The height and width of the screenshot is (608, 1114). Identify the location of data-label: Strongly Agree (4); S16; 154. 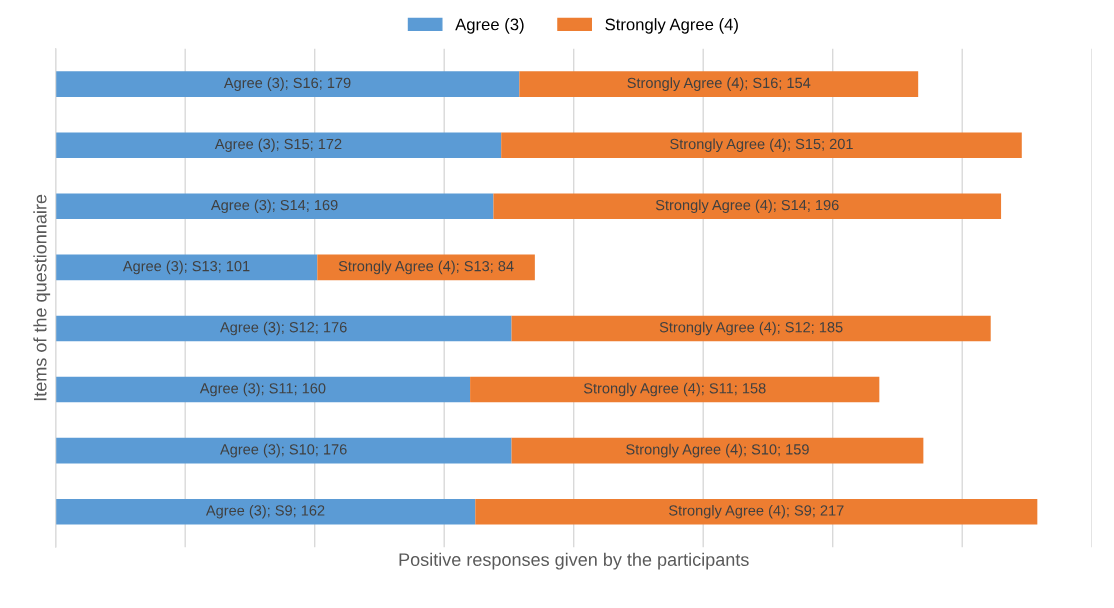
(719, 84).